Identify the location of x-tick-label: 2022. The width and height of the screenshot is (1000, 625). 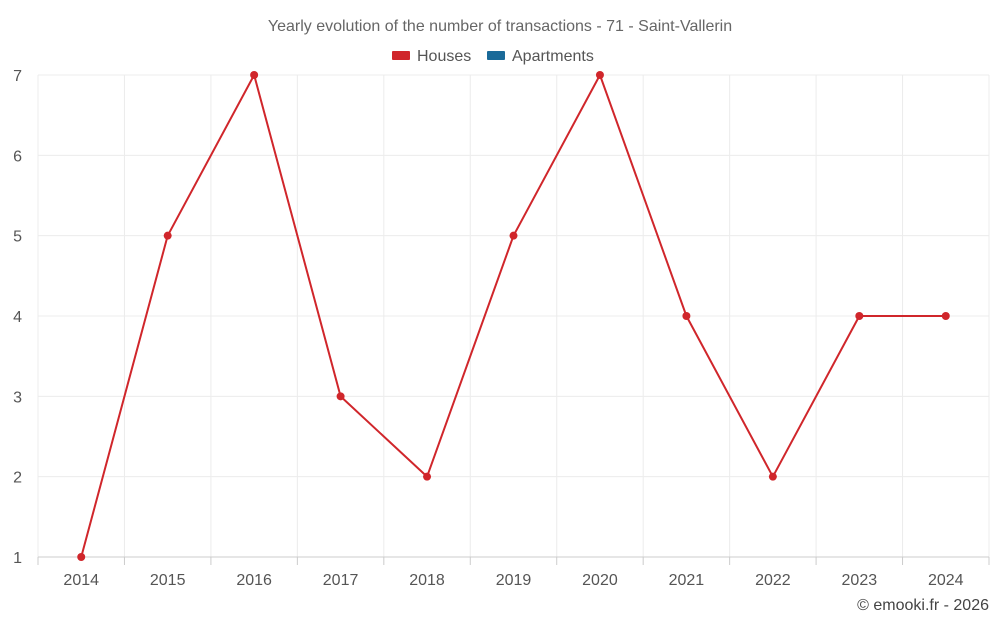
(773, 580).